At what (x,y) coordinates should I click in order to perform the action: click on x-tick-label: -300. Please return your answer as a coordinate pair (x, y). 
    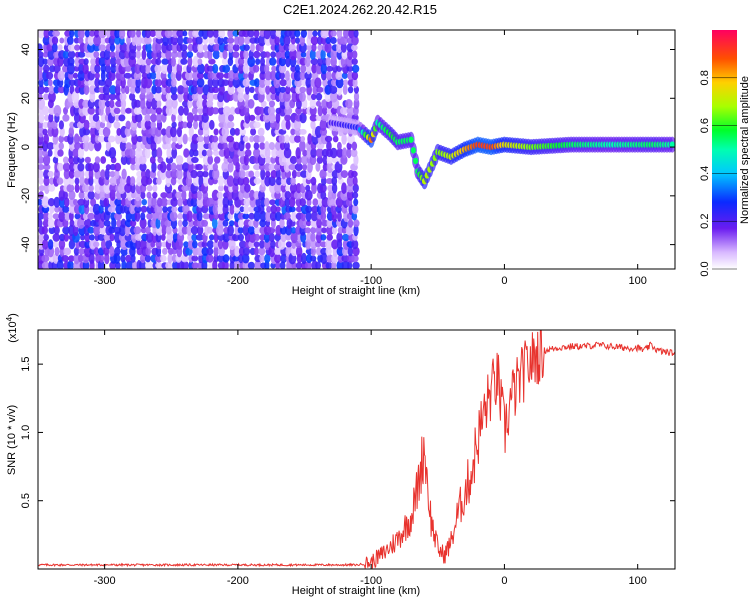
    Looking at the image, I should click on (105, 281).